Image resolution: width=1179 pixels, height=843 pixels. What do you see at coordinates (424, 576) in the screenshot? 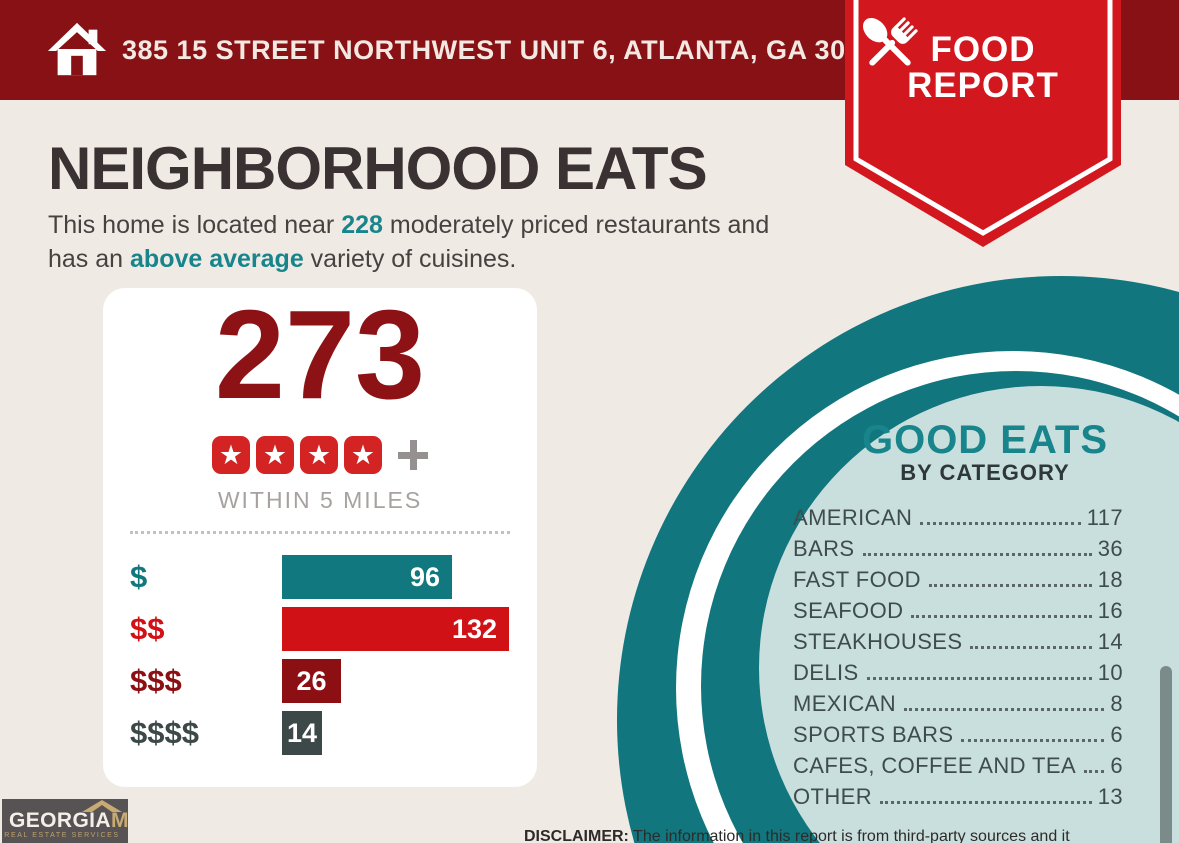
I see `bar-value: 96` at bounding box center [424, 576].